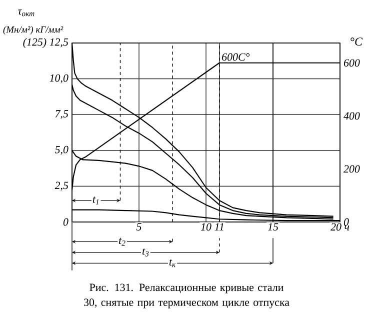  What do you see at coordinates (236, 57) in the screenshot?
I see `series-label: 600C°` at bounding box center [236, 57].